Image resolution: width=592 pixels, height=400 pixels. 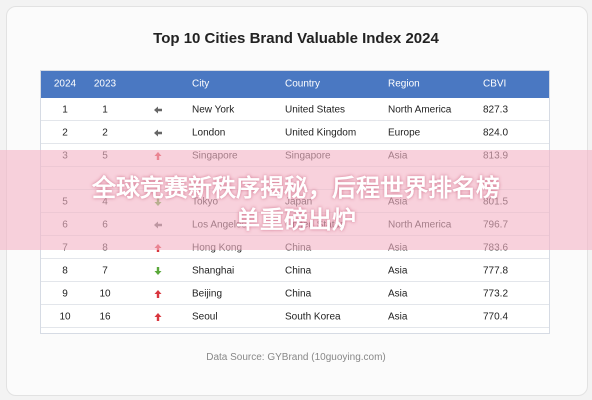 I want to click on table-cell: 9, so click(x=65, y=294).